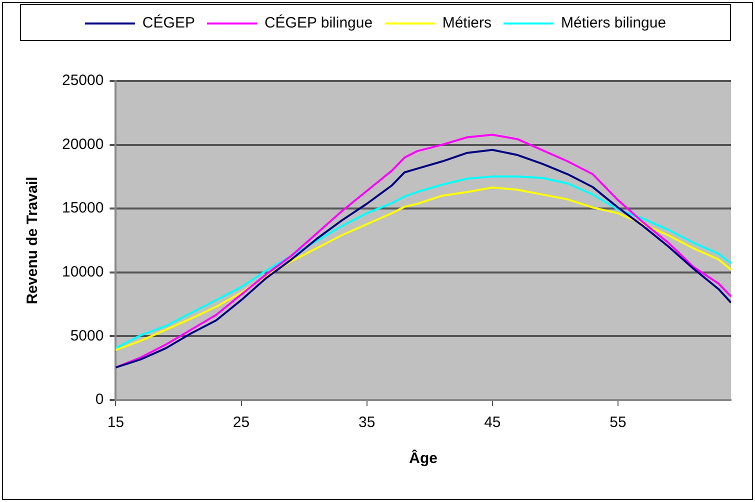  What do you see at coordinates (367, 423) in the screenshot?
I see `x-tick-label: 35` at bounding box center [367, 423].